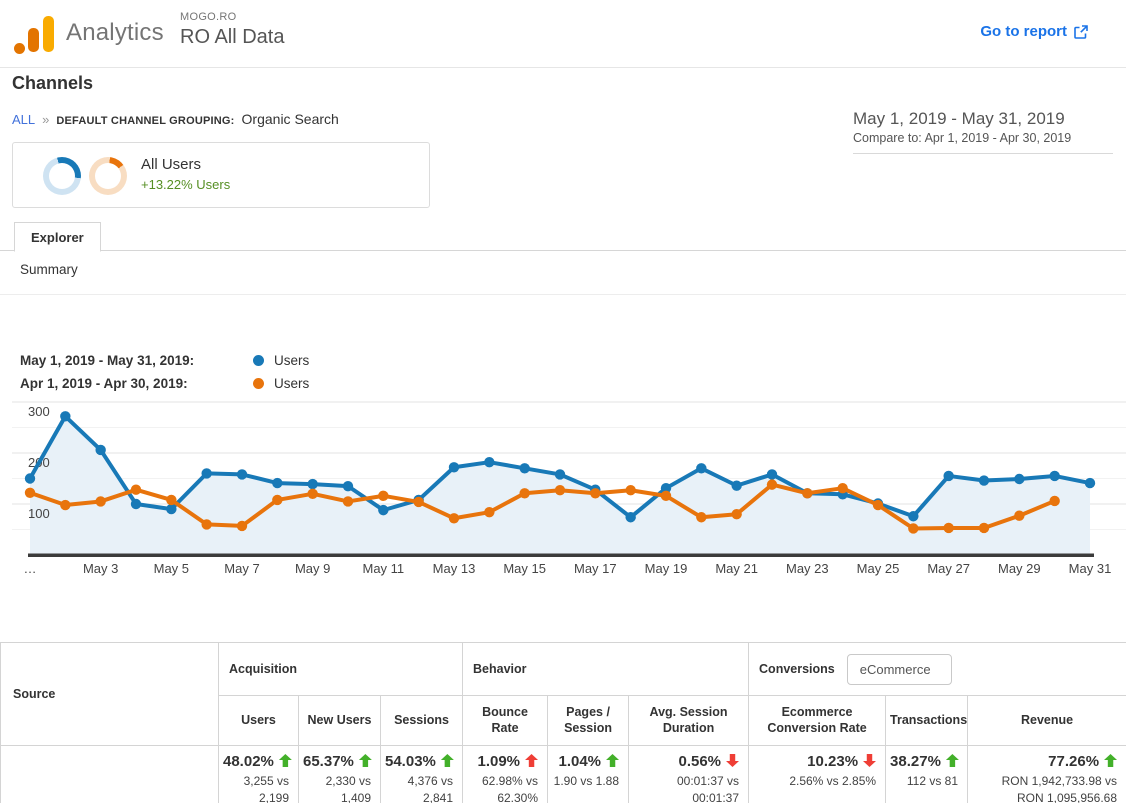 Image resolution: width=1126 pixels, height=803 pixels. Describe the element at coordinates (948, 568) in the screenshot. I see `svg-text: May 27` at that location.